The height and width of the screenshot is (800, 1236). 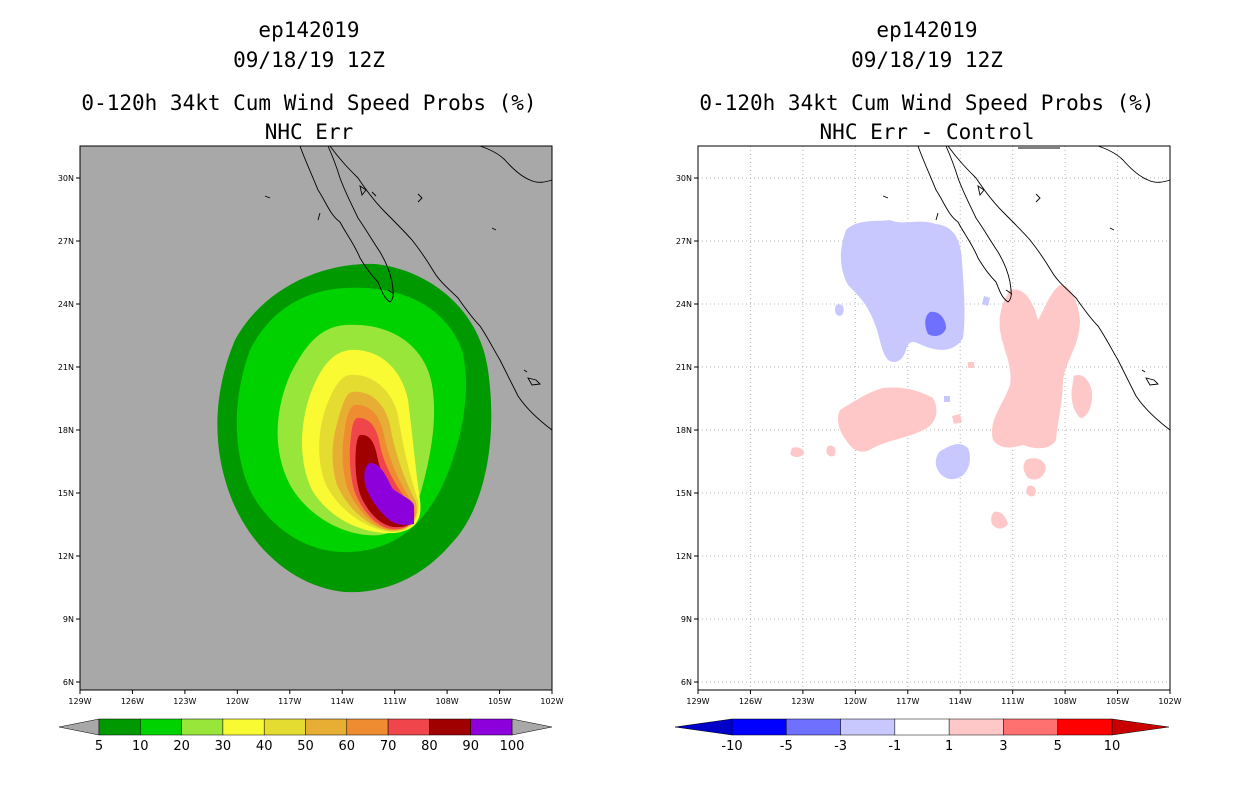 What do you see at coordinates (1065, 701) in the screenshot?
I see `right-lon-label: 108W` at bounding box center [1065, 701].